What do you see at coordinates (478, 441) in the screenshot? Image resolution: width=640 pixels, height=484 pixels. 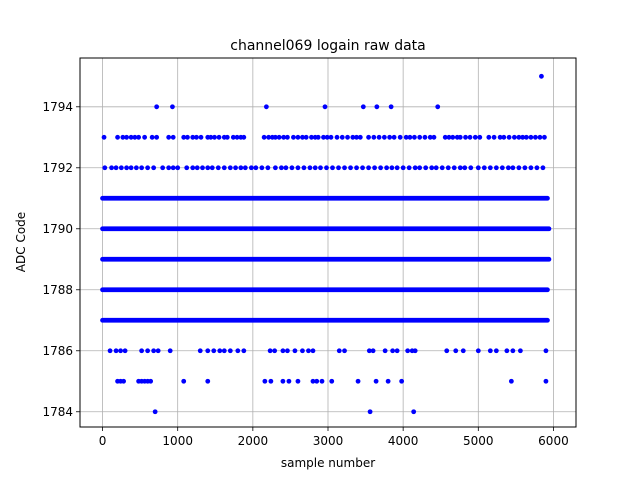 I see `x-tick-label: 5000` at bounding box center [478, 441].